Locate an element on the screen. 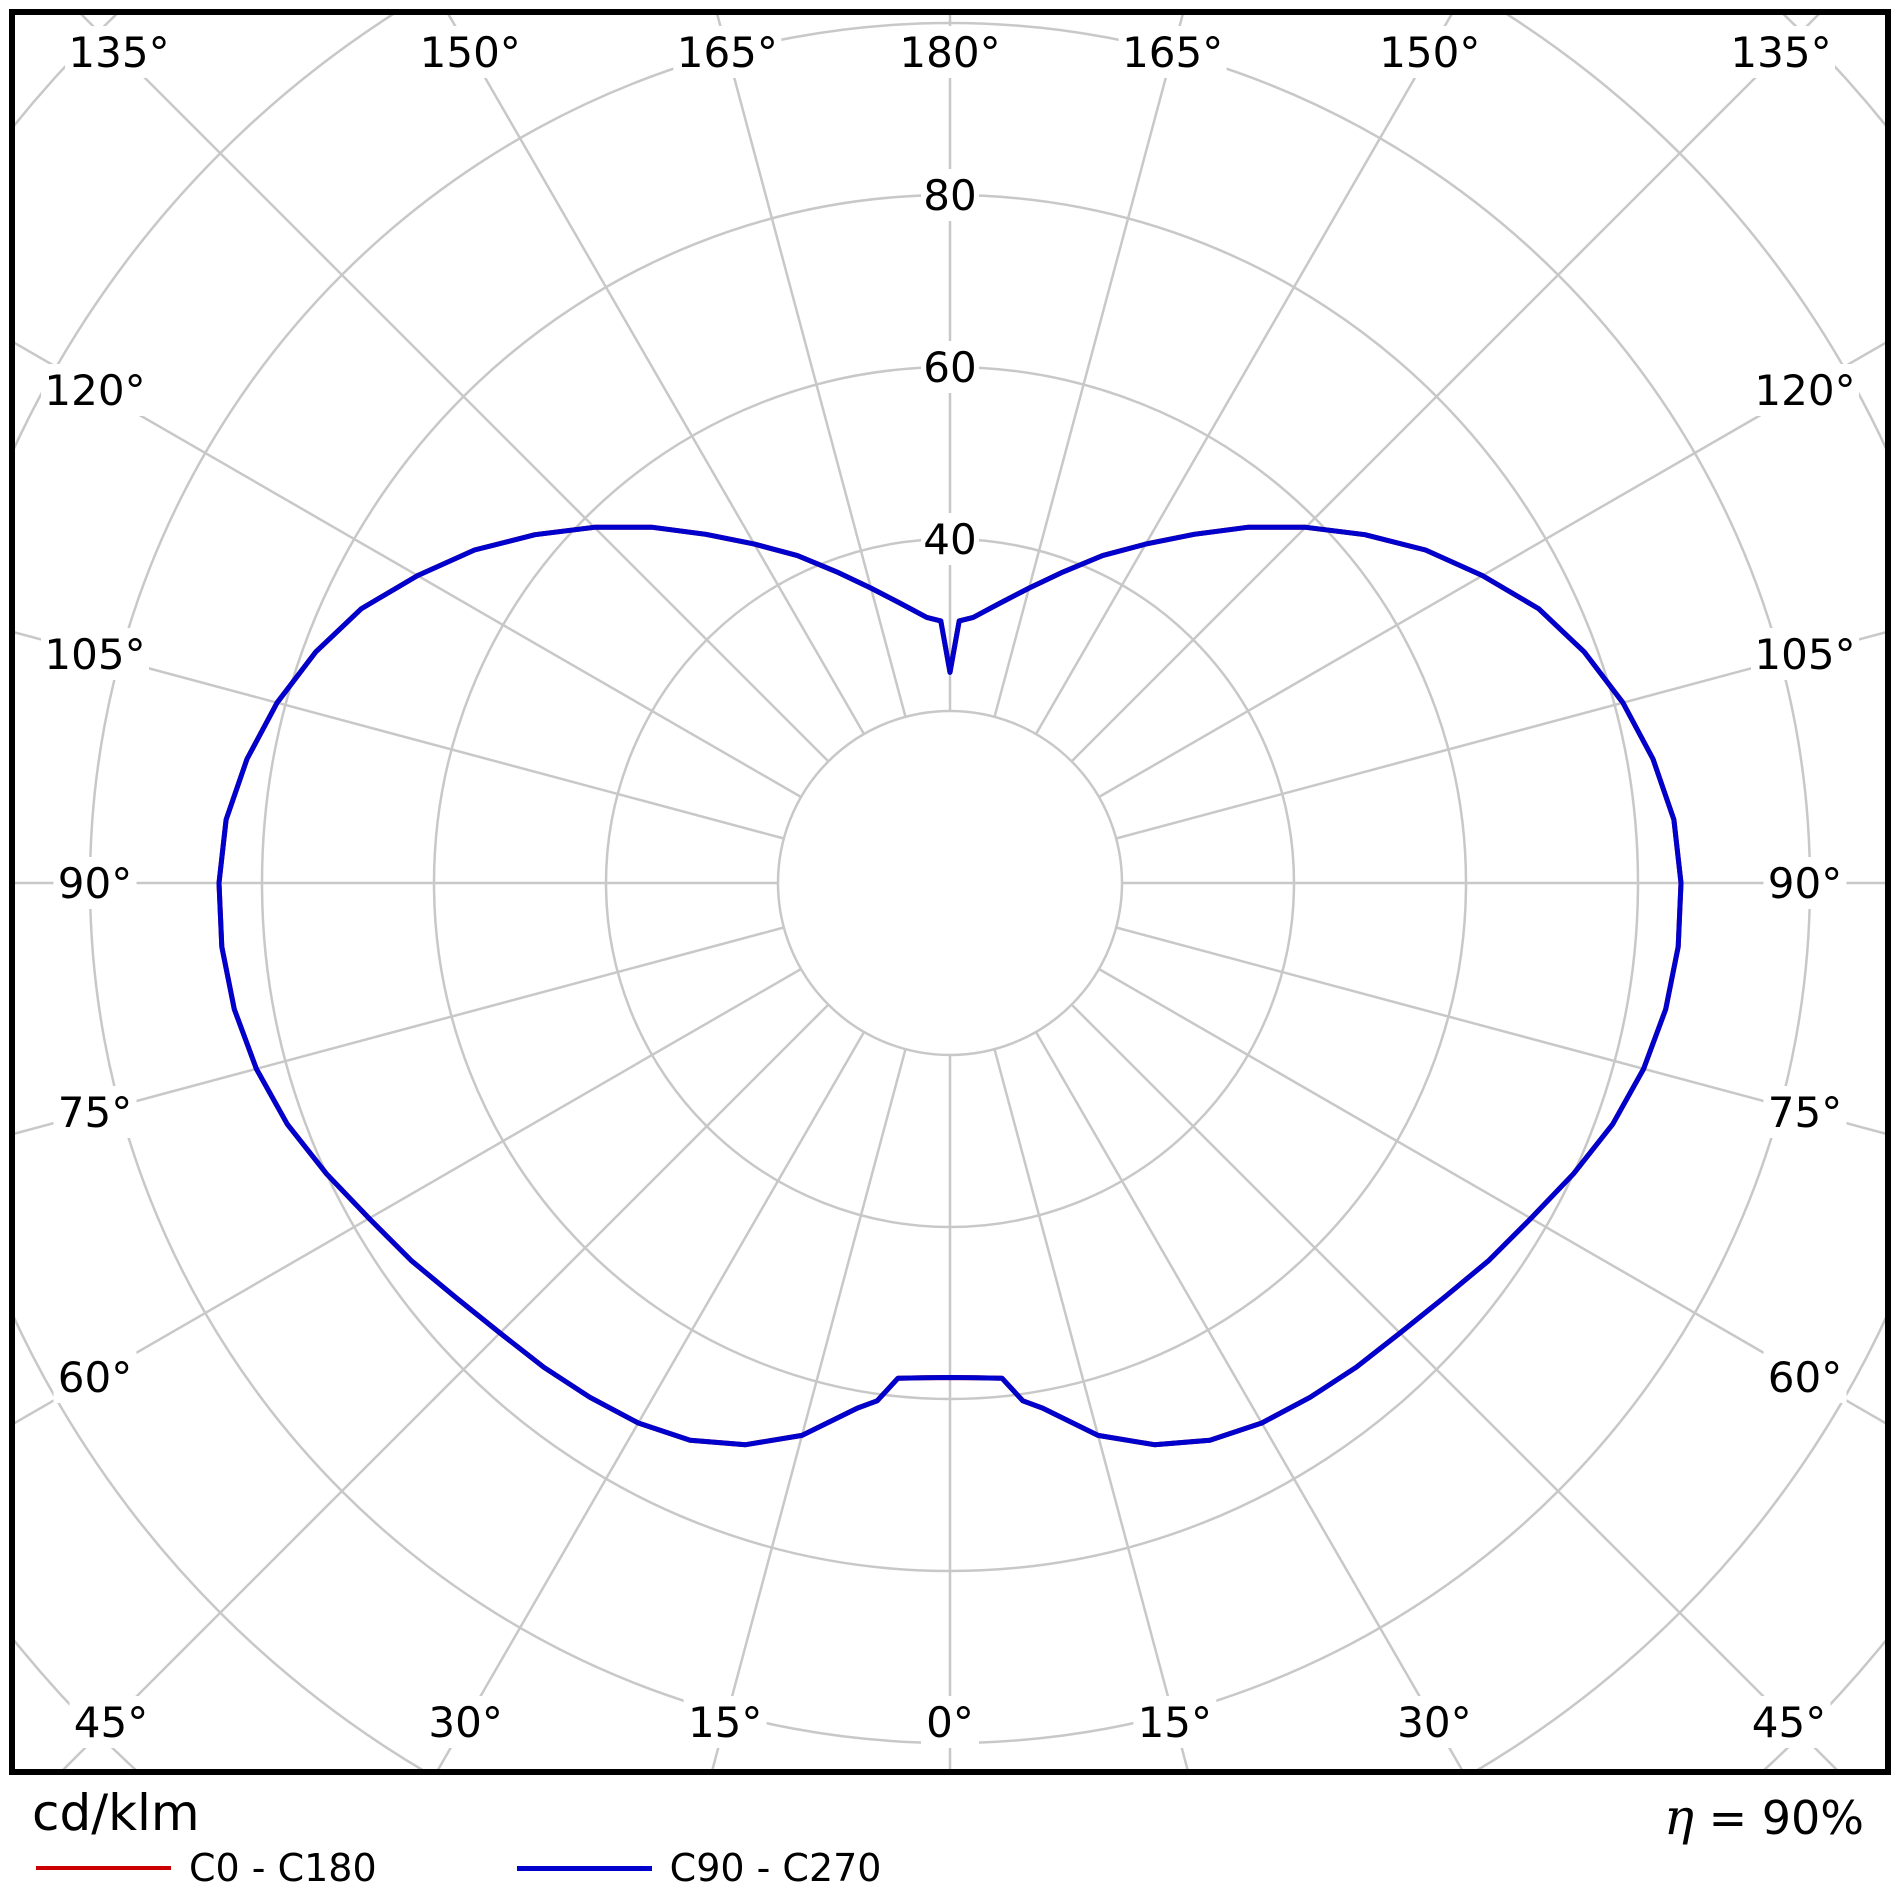  angle-label-right: 90° is located at coordinates (1805, 883).